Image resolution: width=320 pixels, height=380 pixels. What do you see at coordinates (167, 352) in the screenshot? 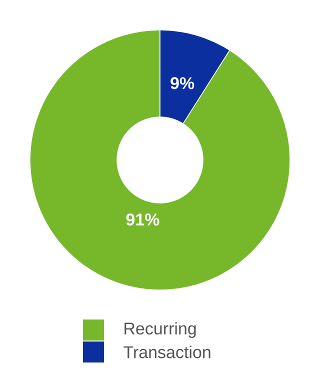
I see `legend-label: Transaction` at bounding box center [167, 352].